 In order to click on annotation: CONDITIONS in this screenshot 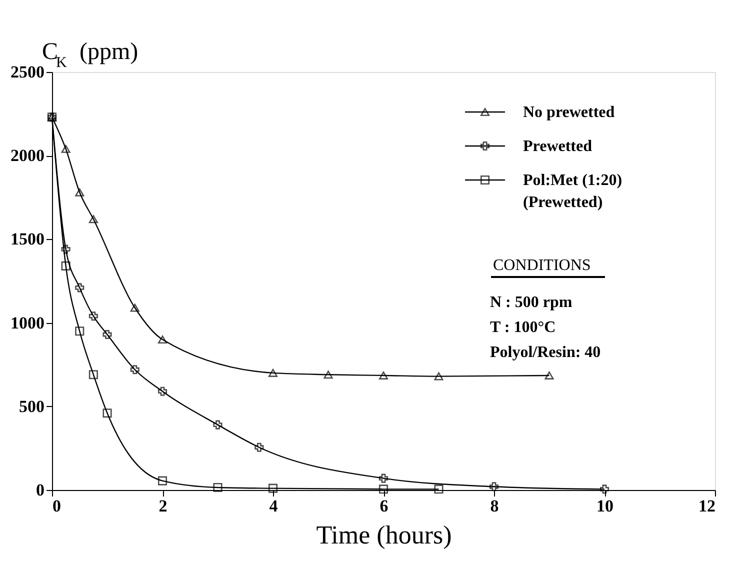, I will do `click(542, 265)`.